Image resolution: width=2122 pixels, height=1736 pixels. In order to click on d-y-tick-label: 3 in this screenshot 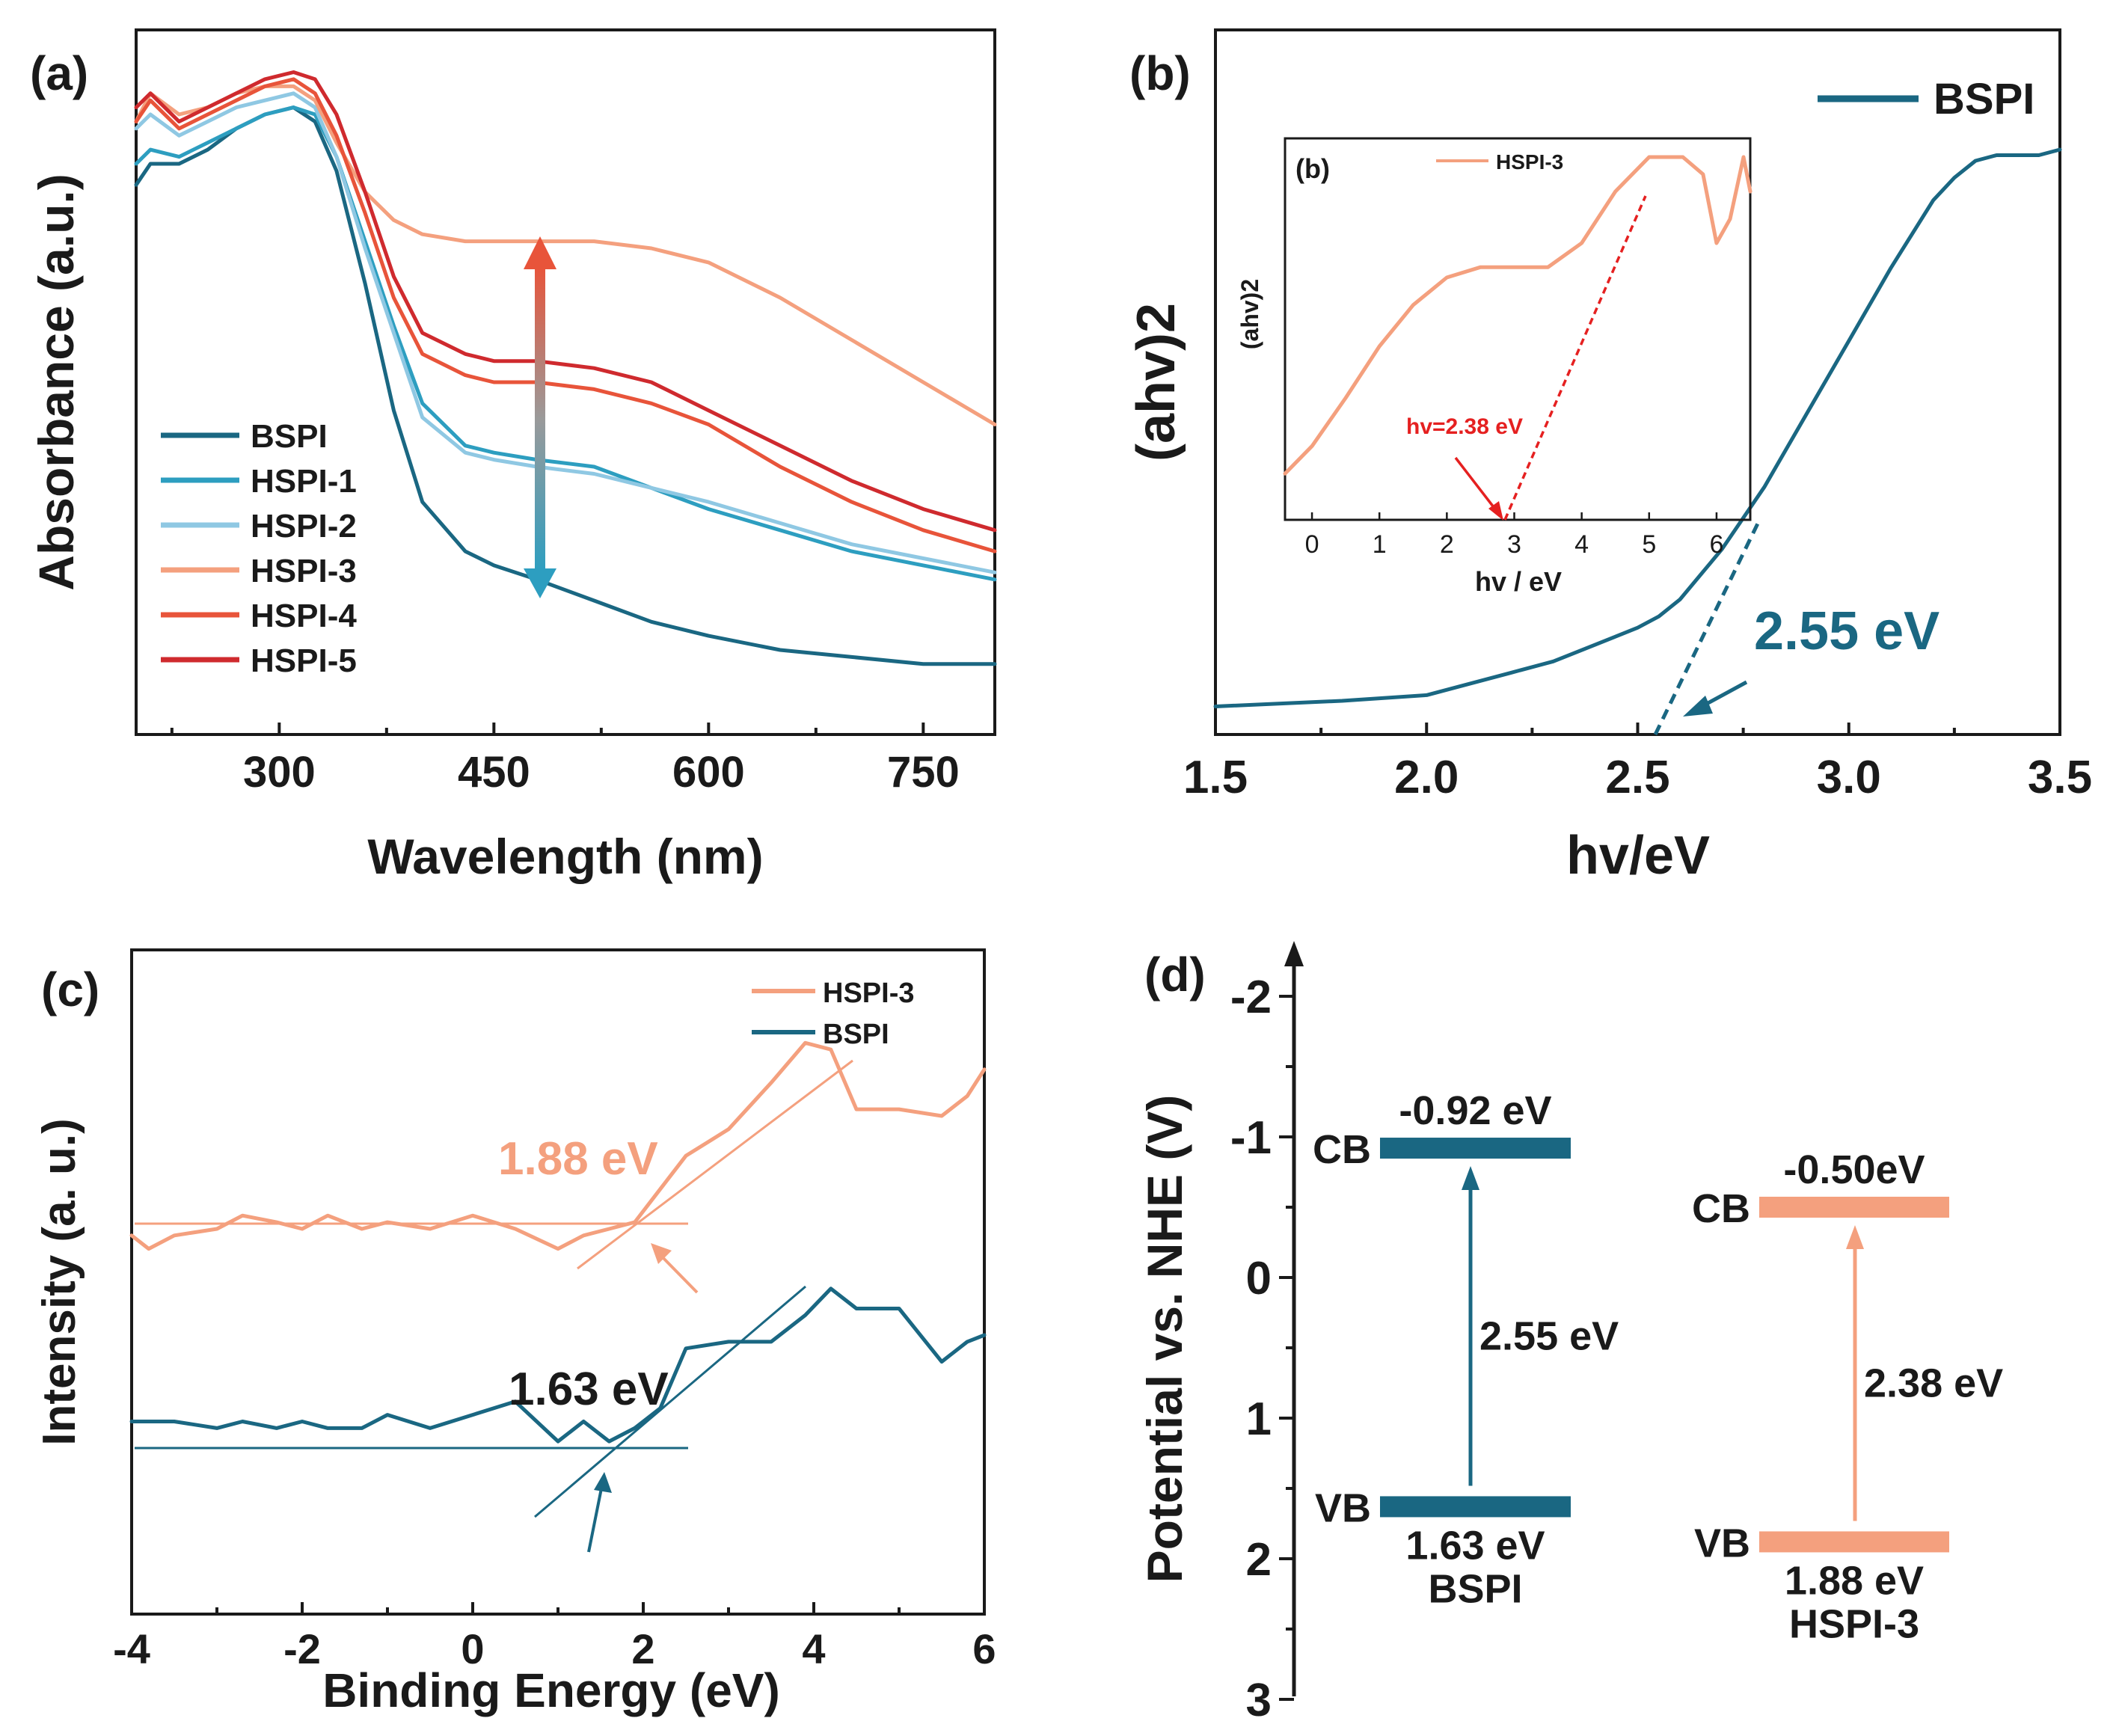, I will do `click(1259, 1700)`.